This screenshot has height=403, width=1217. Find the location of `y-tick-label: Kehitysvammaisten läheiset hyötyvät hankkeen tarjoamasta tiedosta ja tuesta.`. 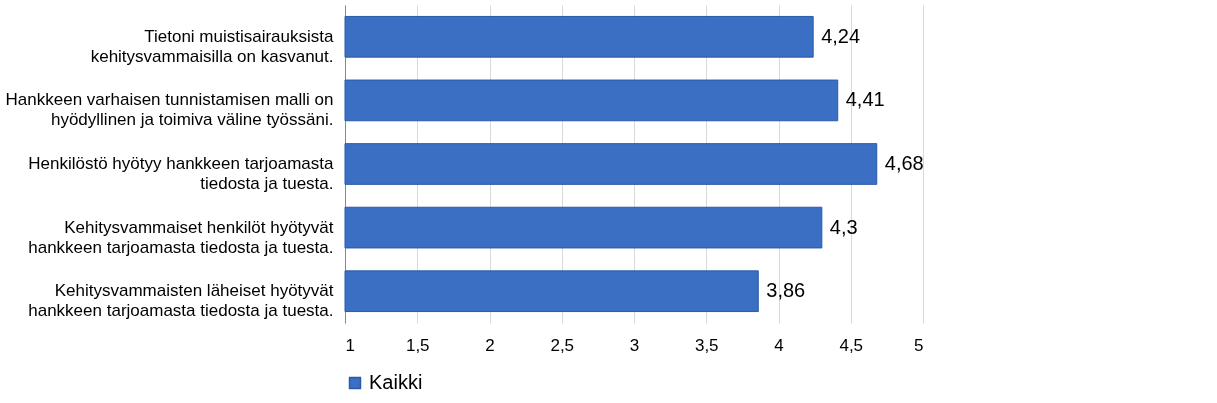

y-tick-label: Kehitysvammaisten läheiset hyötyvät hankkeen tarjoamasta tiedosta ja tuesta. is located at coordinates (181, 301).